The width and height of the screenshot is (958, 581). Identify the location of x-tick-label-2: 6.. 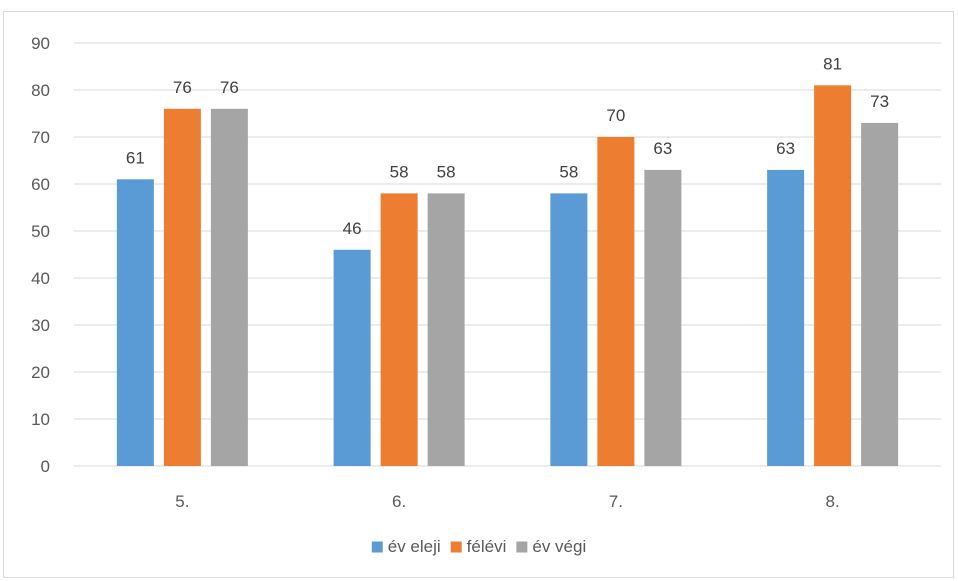
(399, 501).